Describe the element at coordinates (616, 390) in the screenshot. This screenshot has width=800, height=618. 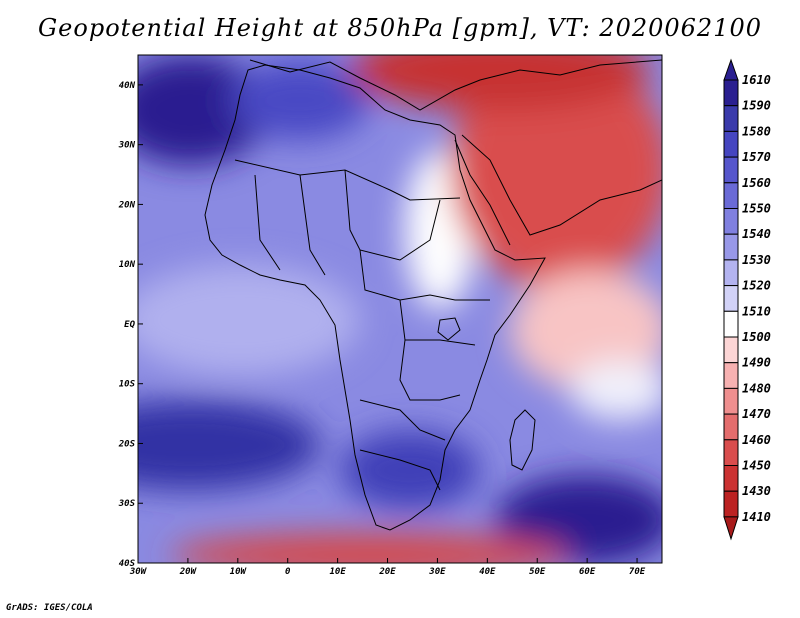
I see `indian-ocean-mid` at that location.